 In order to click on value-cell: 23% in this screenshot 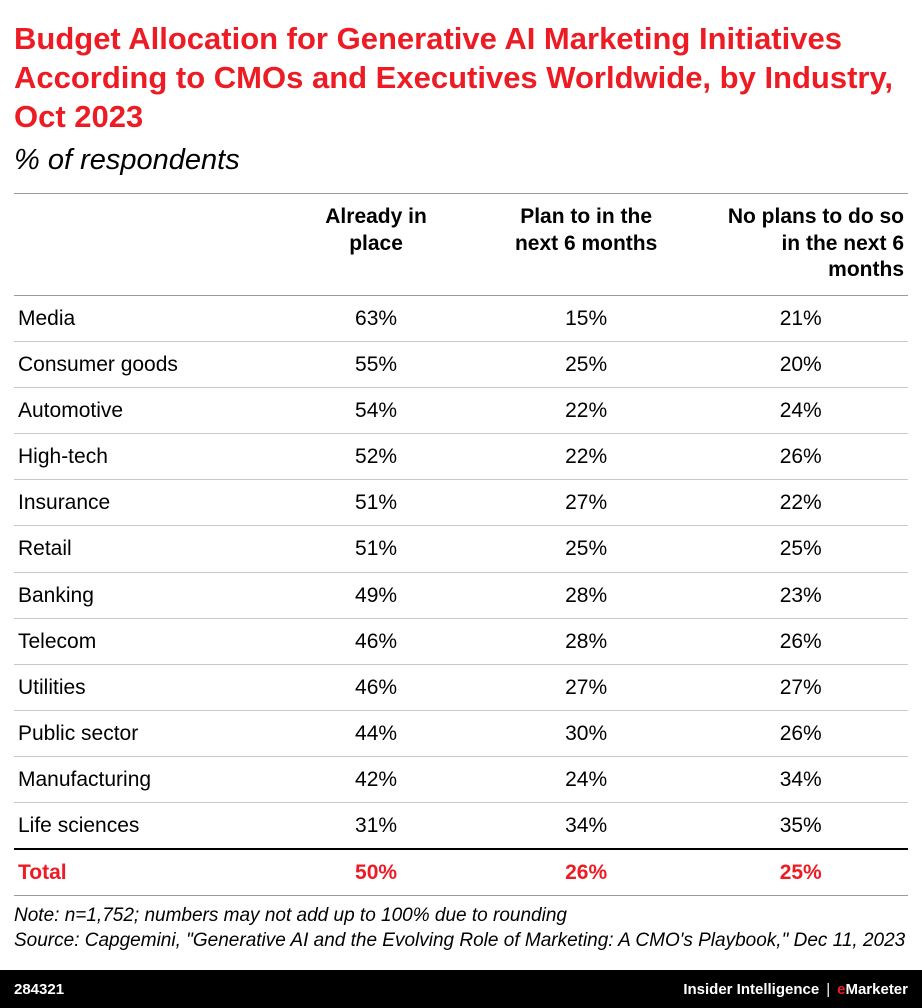, I will do `click(800, 595)`.